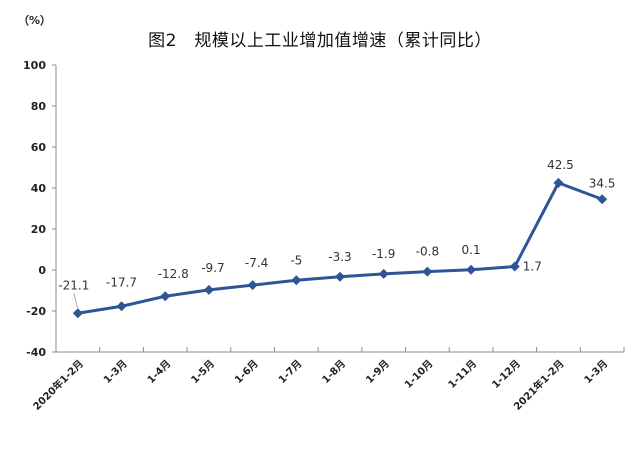  Describe the element at coordinates (256, 263) in the screenshot. I see `data-label: -7.4` at that location.